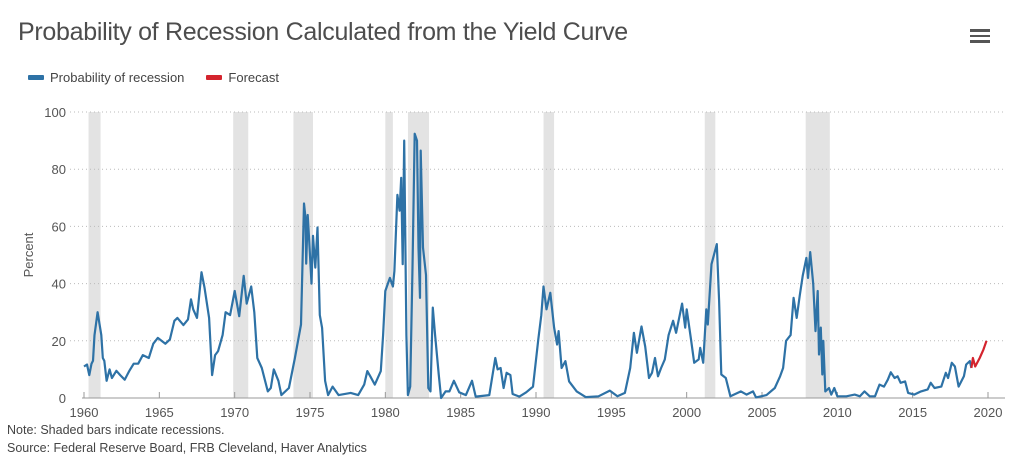 The width and height of the screenshot is (1024, 466). What do you see at coordinates (159, 412) in the screenshot?
I see `x-tick-label: 1965` at bounding box center [159, 412].